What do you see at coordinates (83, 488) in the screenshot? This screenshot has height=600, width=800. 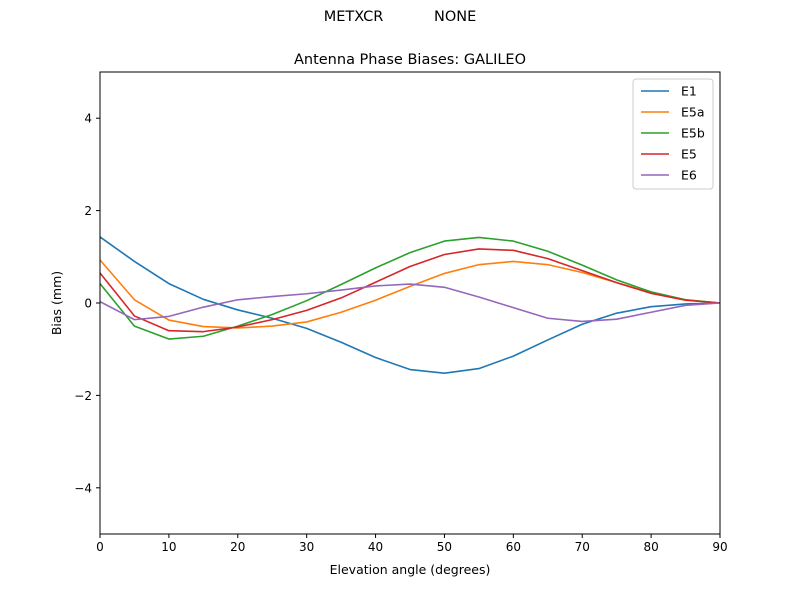 I see `y-tick-label: −4` at bounding box center [83, 488].